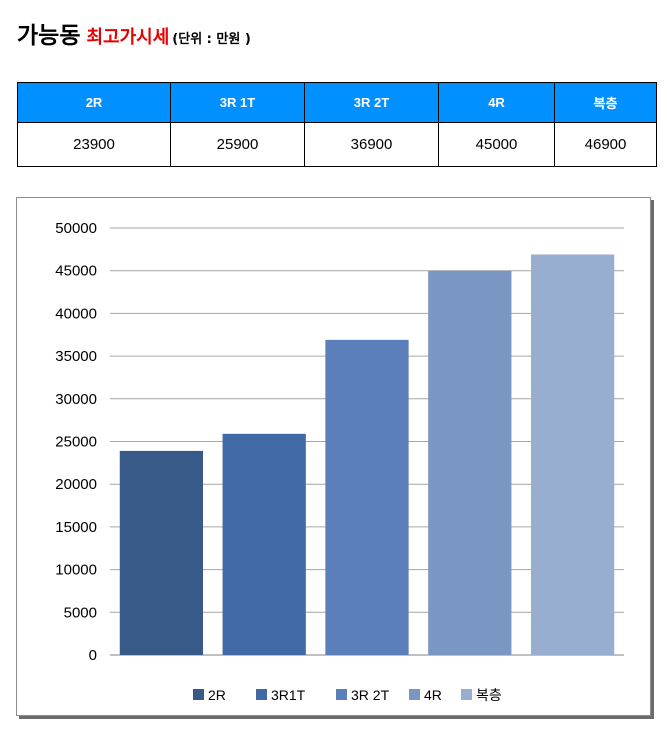 The height and width of the screenshot is (740, 667). I want to click on legend-label: 2R, so click(217, 695).